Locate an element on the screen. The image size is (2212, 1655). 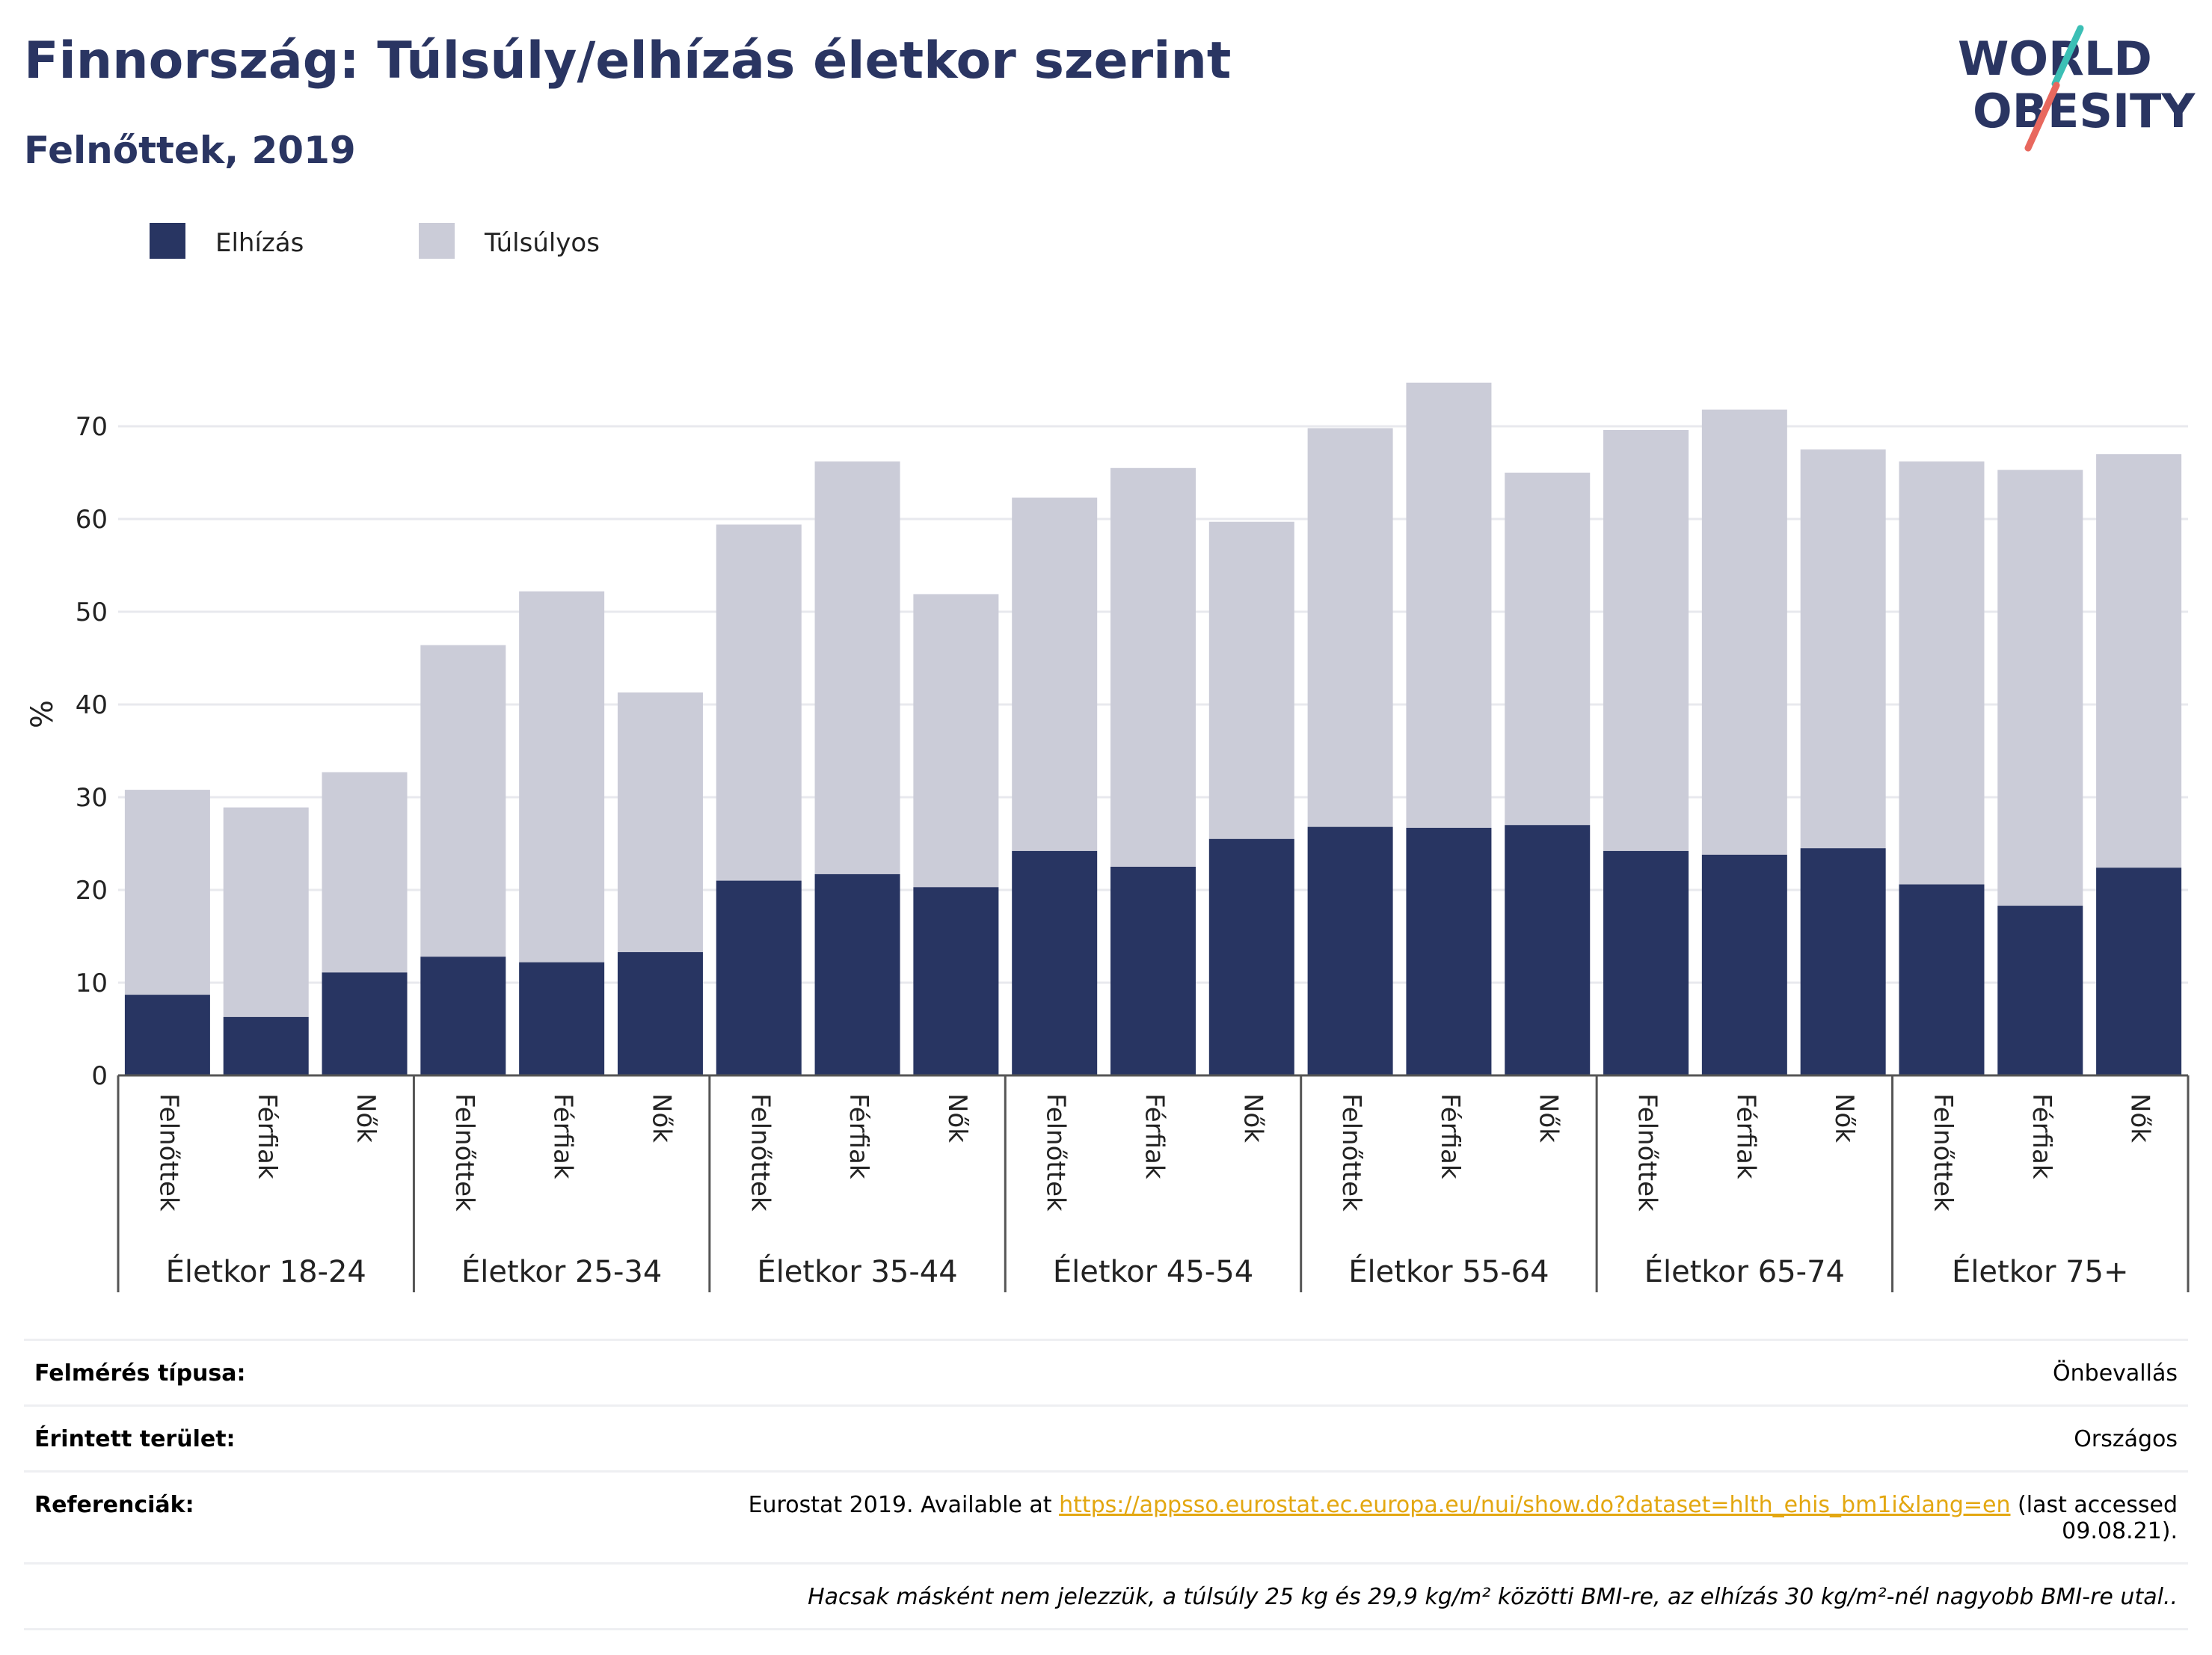
area-label: Érintett terület: is located at coordinates (135, 1439).